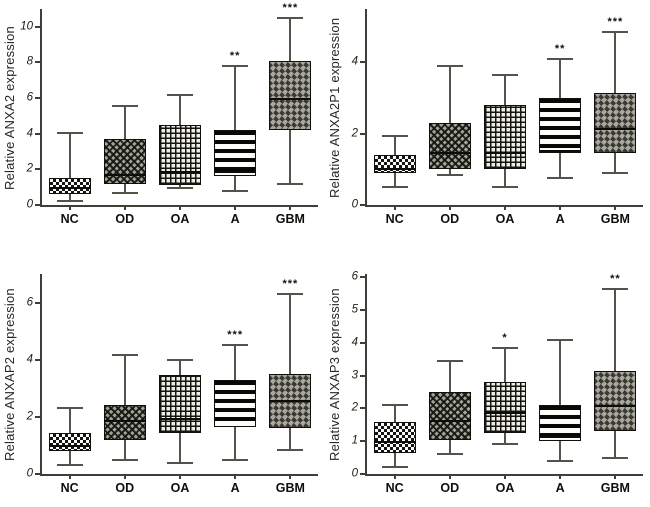  Describe the element at coordinates (29, 61) in the screenshot. I see `y-tick-label: 8` at that location.